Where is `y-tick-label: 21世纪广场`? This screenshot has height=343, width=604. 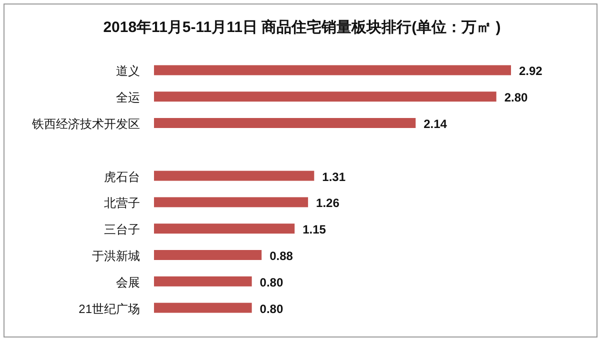 y-tick-label: 21世纪广场 is located at coordinates (109, 309).